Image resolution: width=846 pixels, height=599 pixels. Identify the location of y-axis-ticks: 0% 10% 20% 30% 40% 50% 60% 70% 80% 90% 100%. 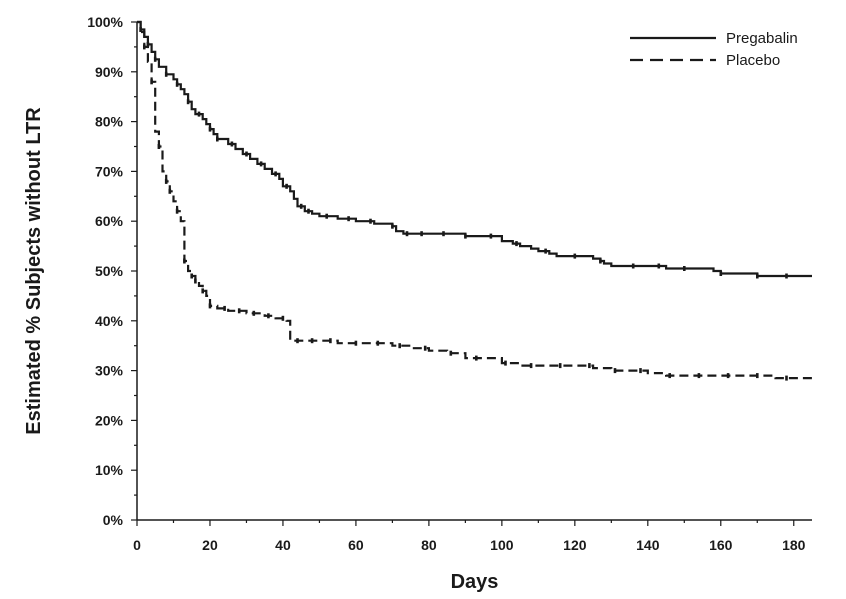
(112, 271).